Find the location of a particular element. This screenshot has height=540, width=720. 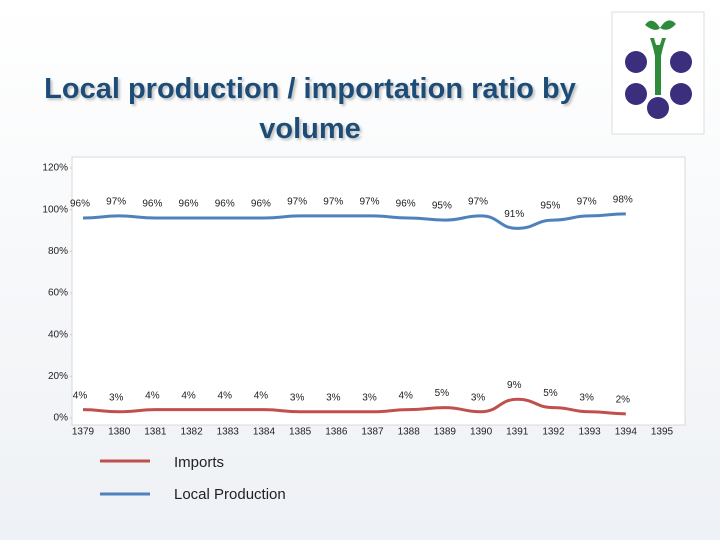

y-tick-label: 20% is located at coordinates (58, 376).